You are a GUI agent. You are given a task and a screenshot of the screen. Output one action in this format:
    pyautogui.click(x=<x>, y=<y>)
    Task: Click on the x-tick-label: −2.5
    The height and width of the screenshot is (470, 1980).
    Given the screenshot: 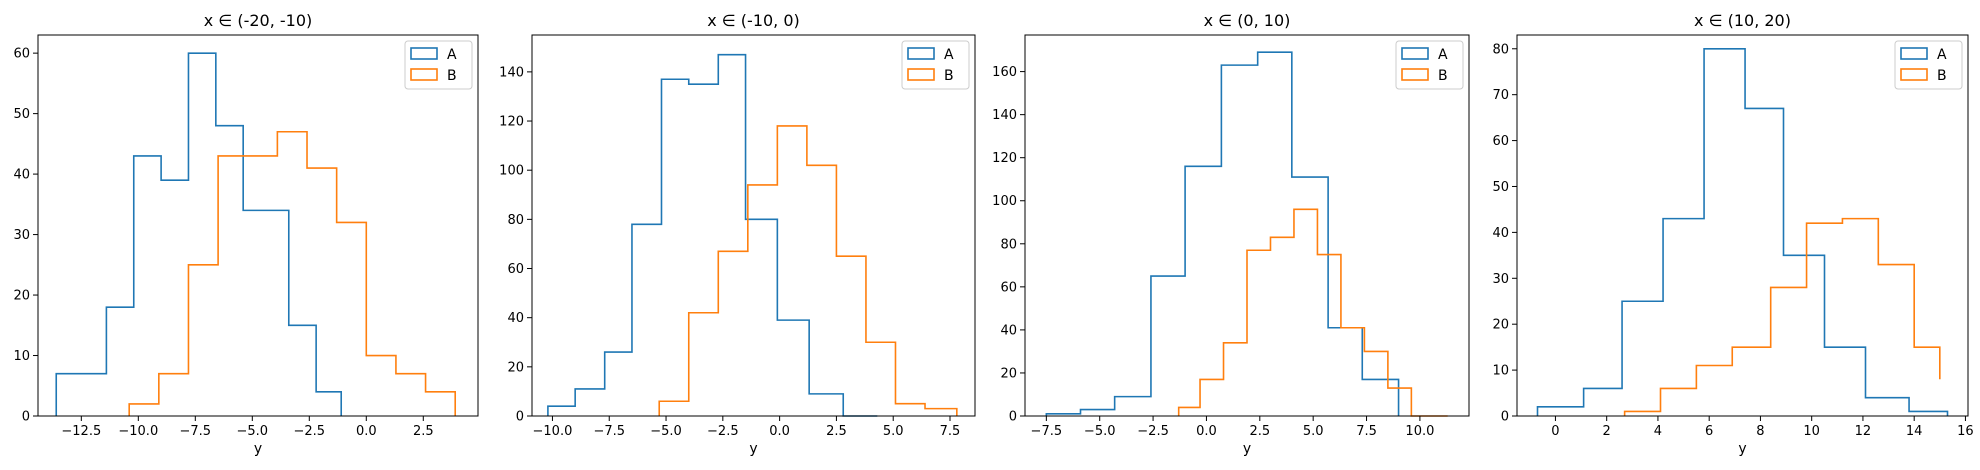 What is the action you would take?
    pyautogui.click(x=310, y=431)
    